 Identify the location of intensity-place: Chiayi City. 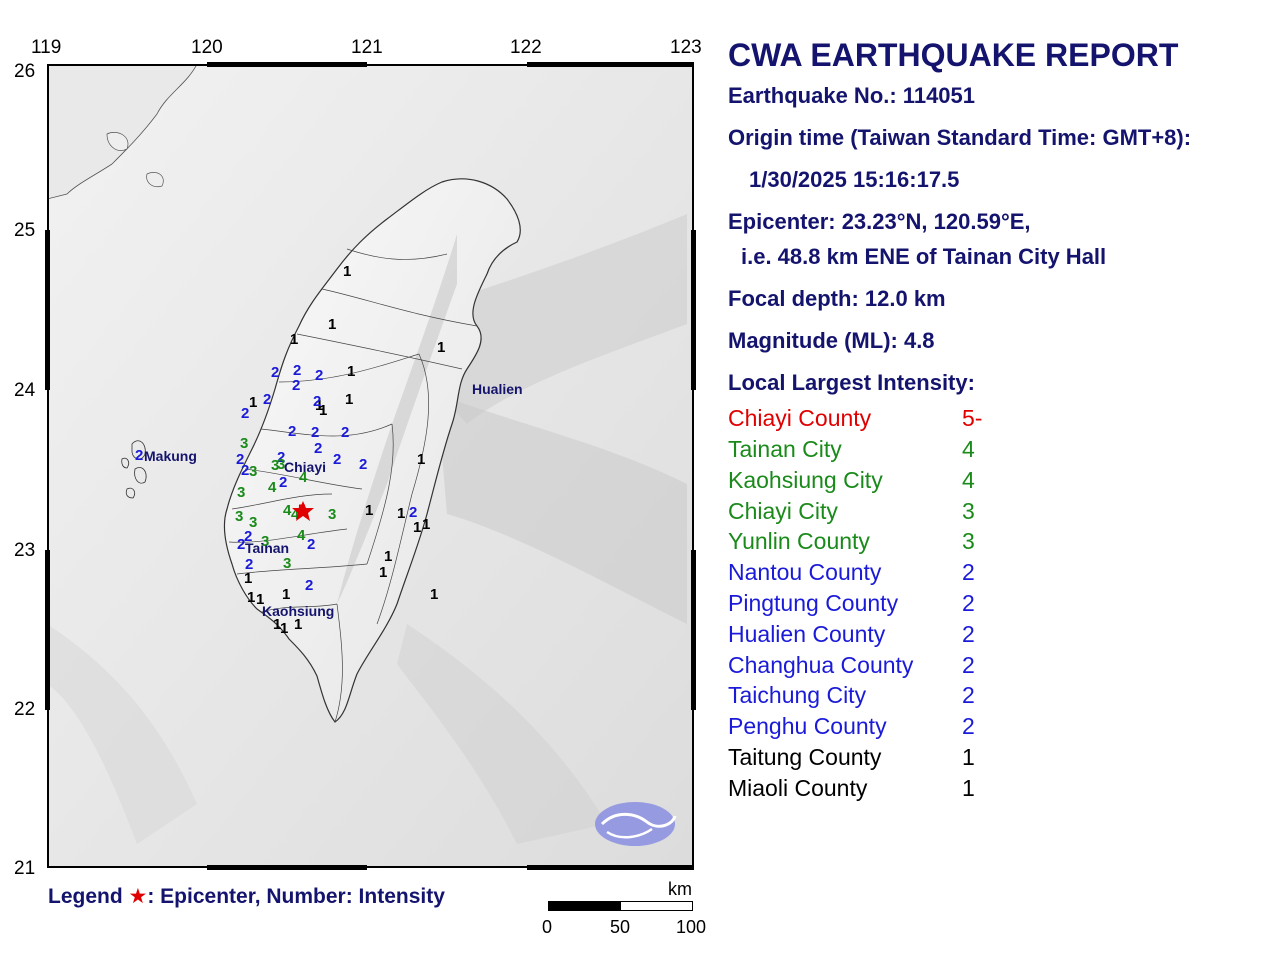
(783, 511).